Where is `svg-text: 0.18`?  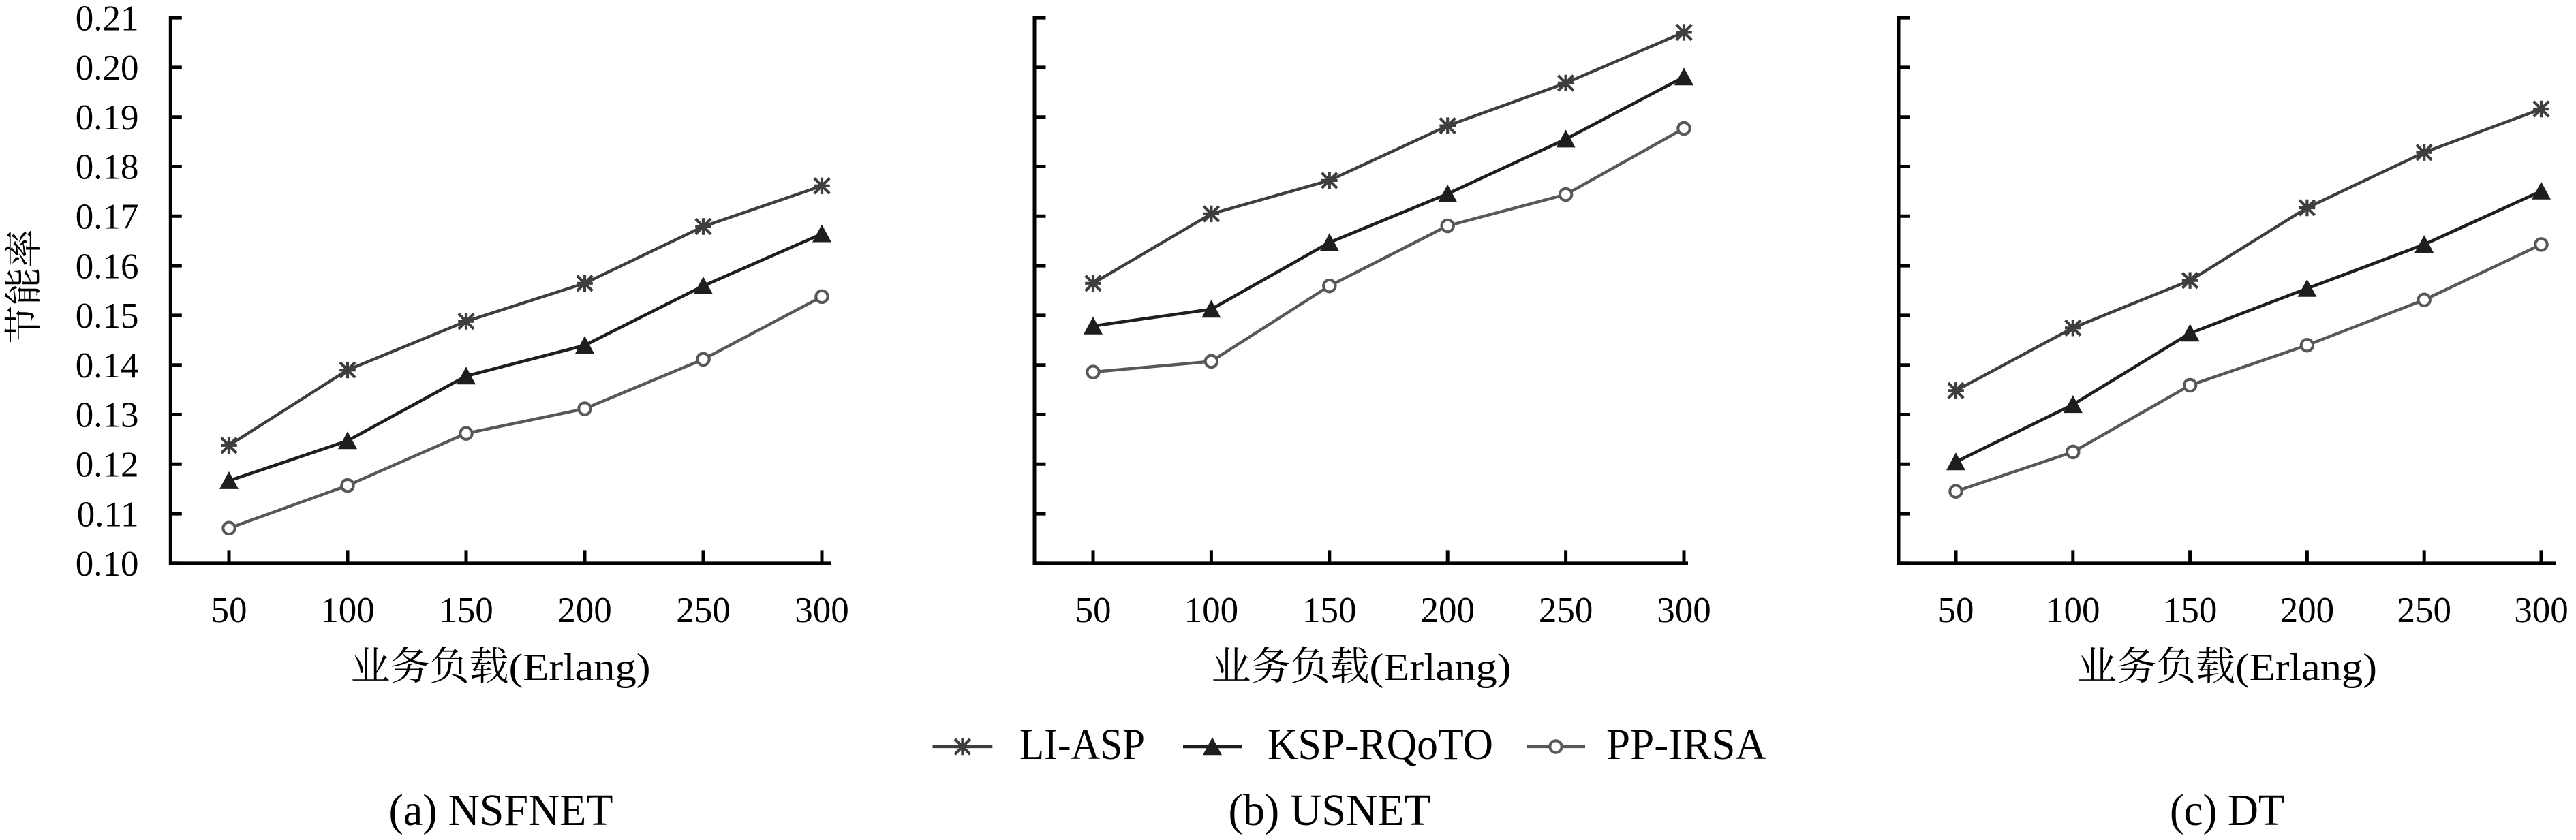 svg-text: 0.18 is located at coordinates (107, 167).